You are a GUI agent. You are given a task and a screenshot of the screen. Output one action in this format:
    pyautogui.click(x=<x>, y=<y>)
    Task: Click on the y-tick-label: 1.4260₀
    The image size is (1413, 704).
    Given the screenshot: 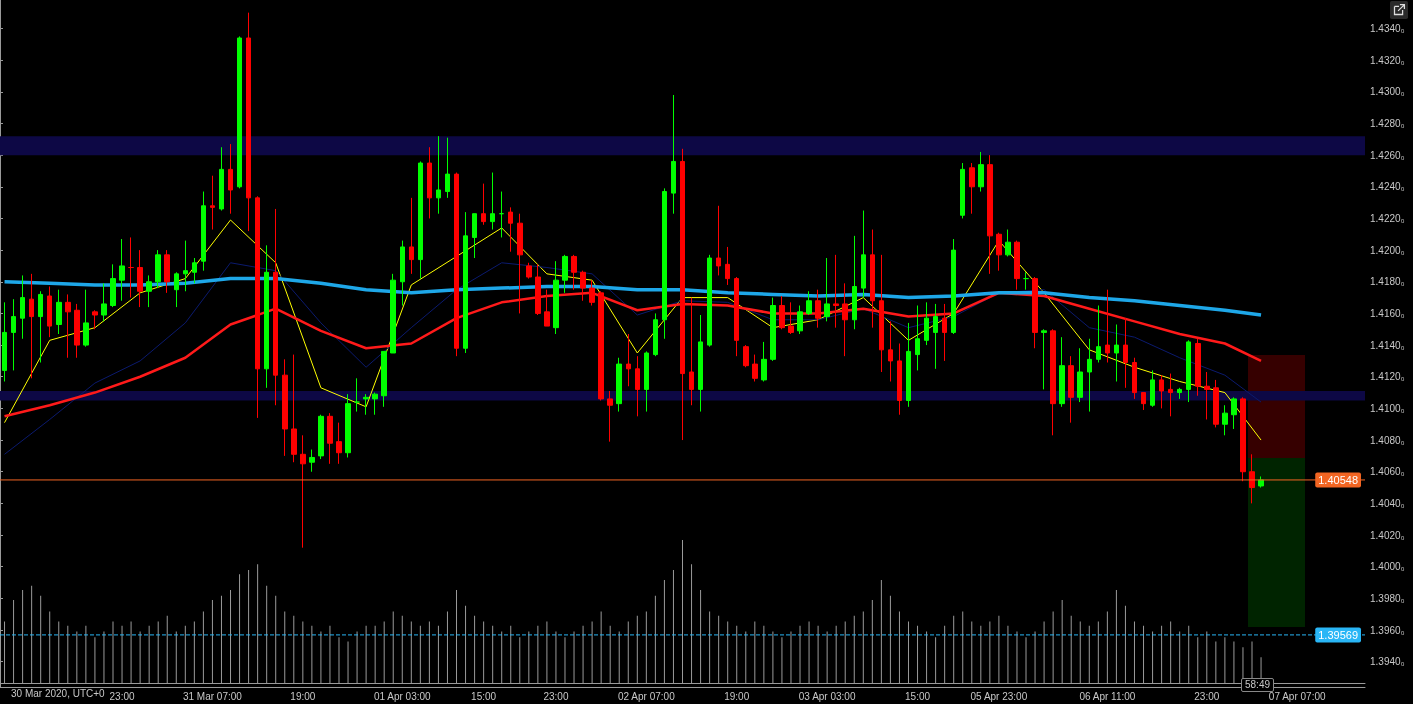 What is the action you would take?
    pyautogui.click(x=1387, y=155)
    